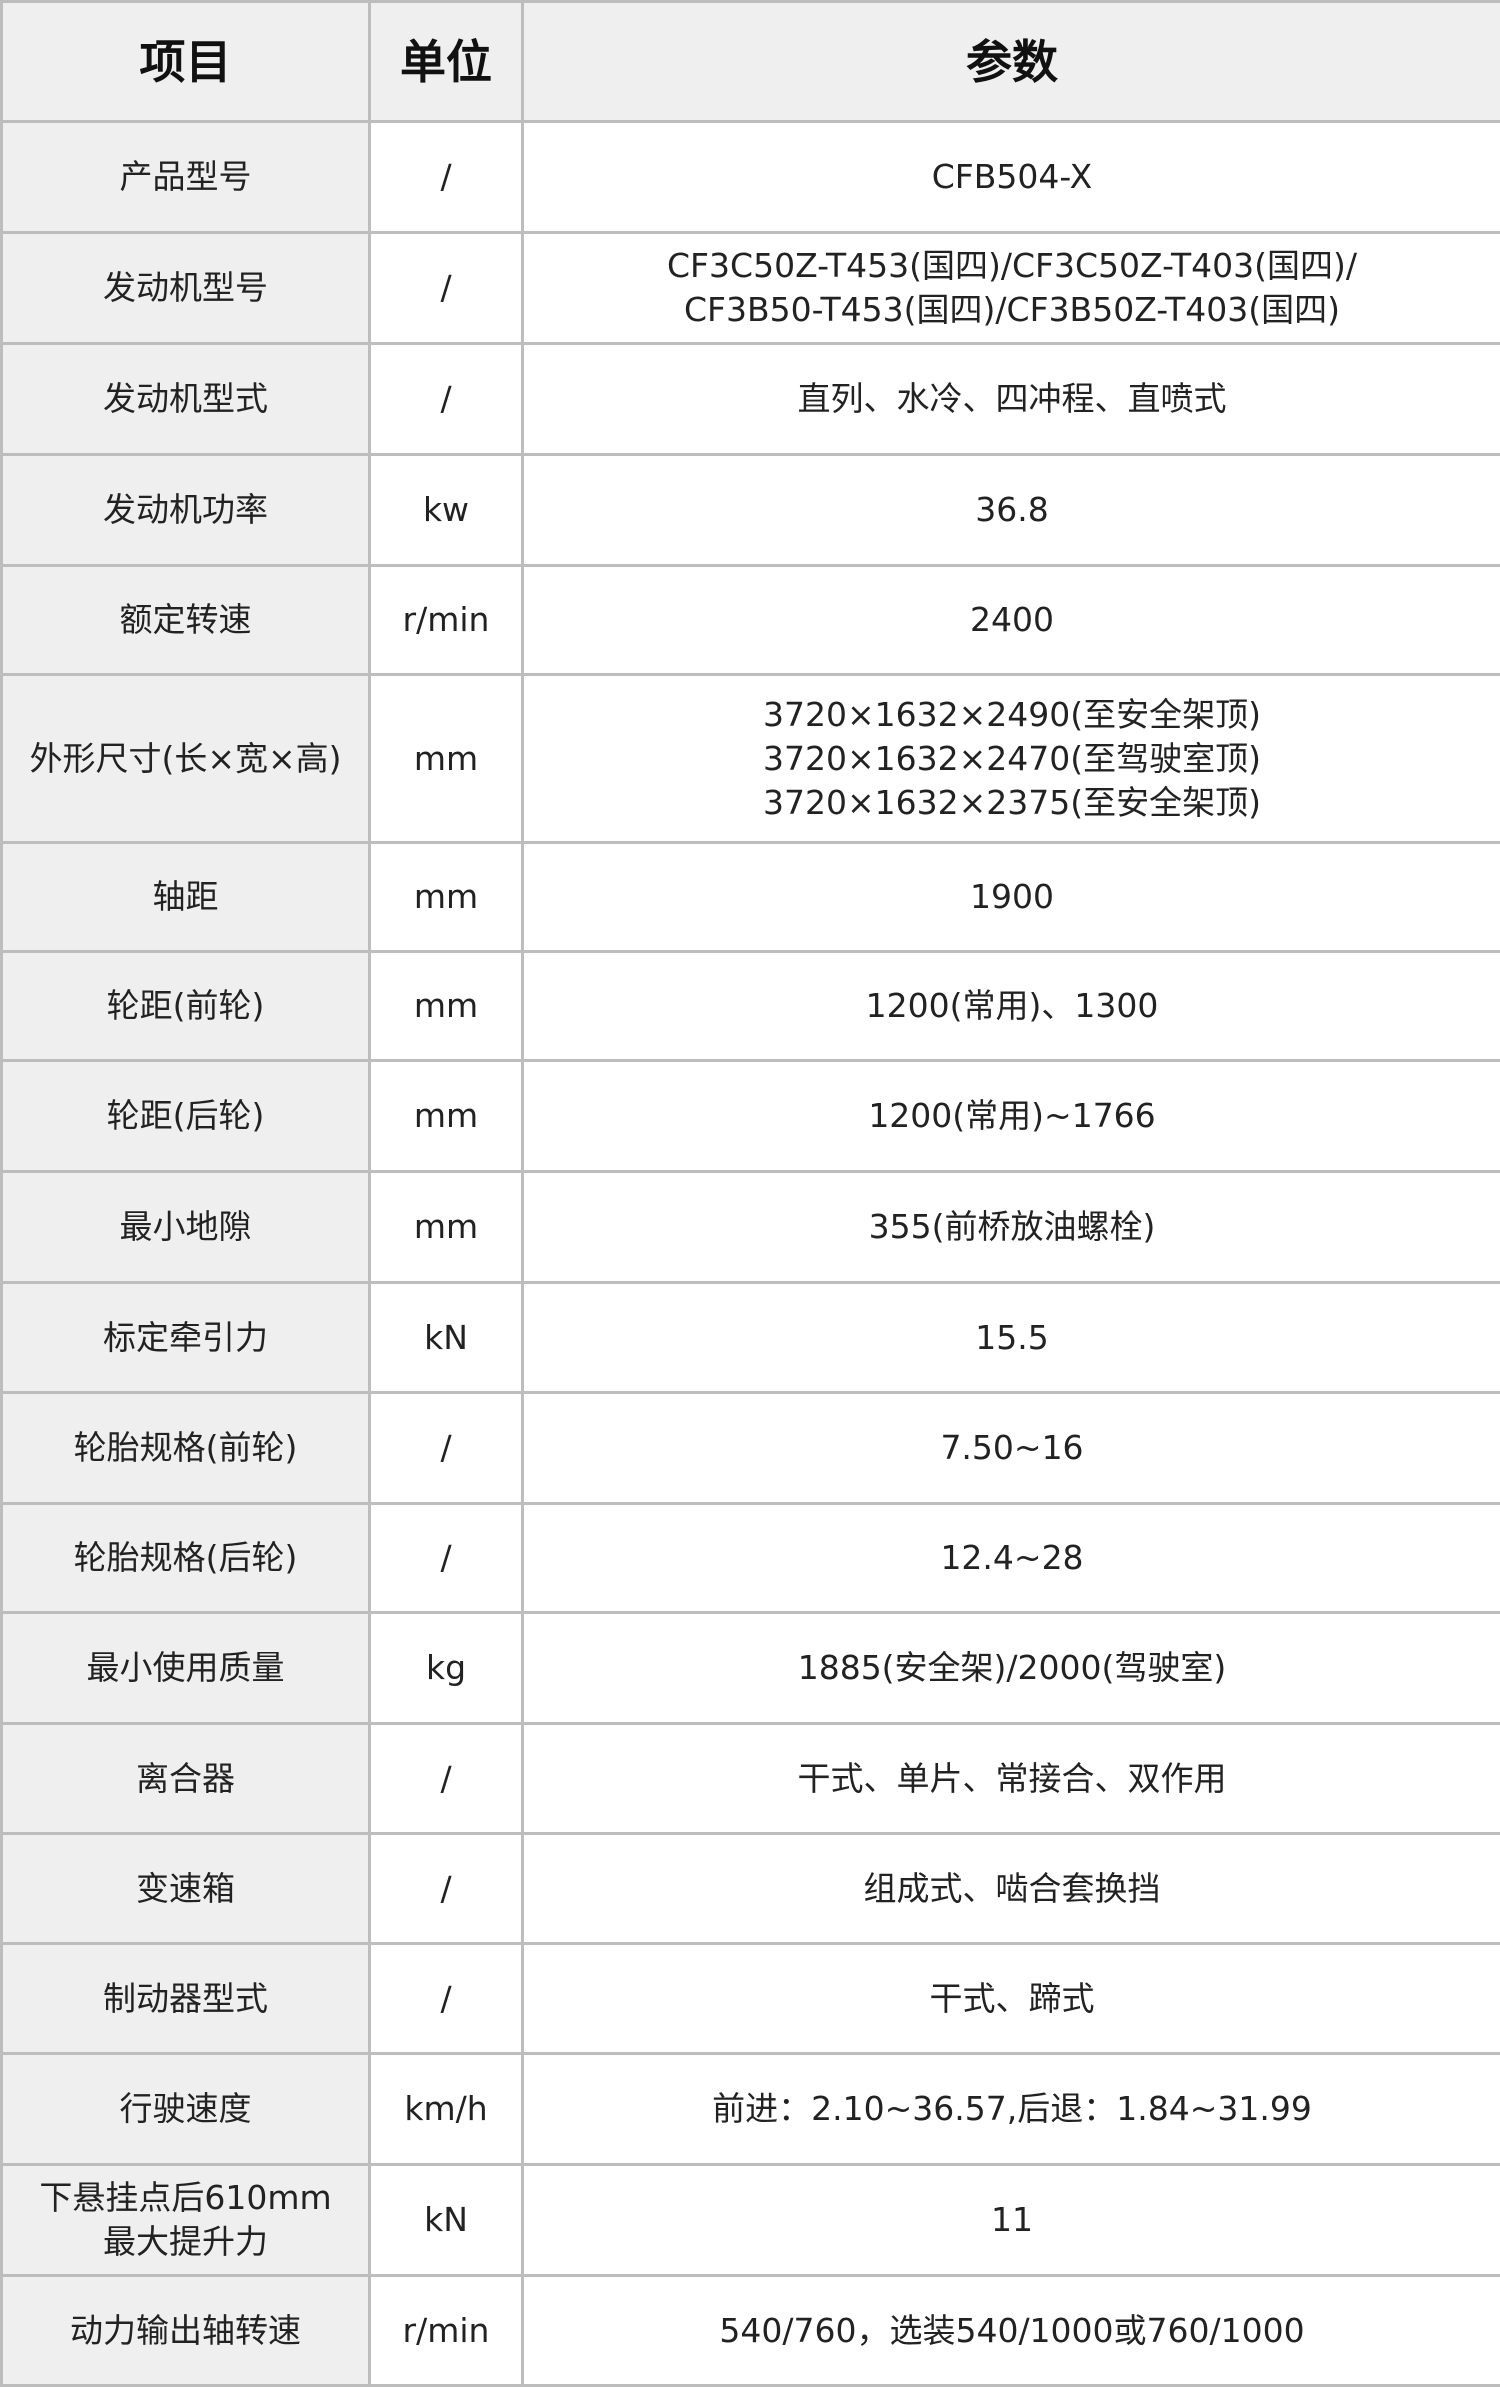 This screenshot has width=1500, height=2387. I want to click on table-row: 离合器/干式、单片、常接合、双作用, so click(751, 1779).